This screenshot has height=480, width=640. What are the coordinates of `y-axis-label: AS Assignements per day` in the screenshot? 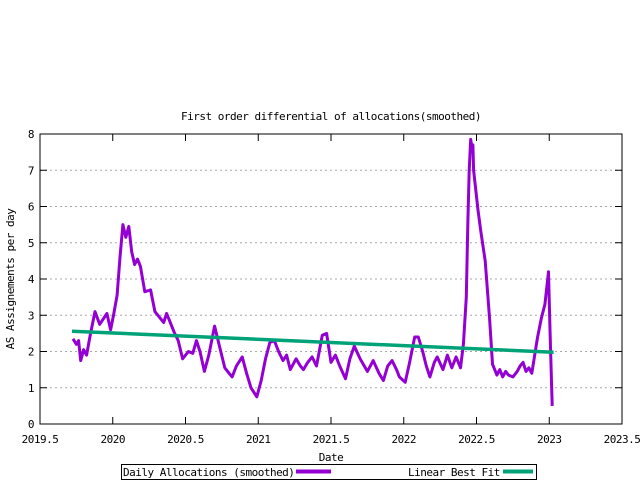 It's located at (10, 279).